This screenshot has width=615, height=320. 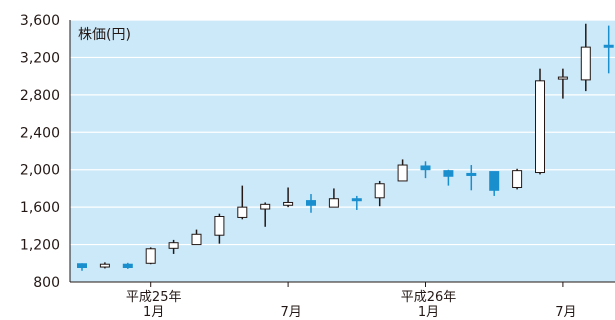 What do you see at coordinates (40, 96) in the screenshot?
I see `y-tick-label: 2,800` at bounding box center [40, 96].